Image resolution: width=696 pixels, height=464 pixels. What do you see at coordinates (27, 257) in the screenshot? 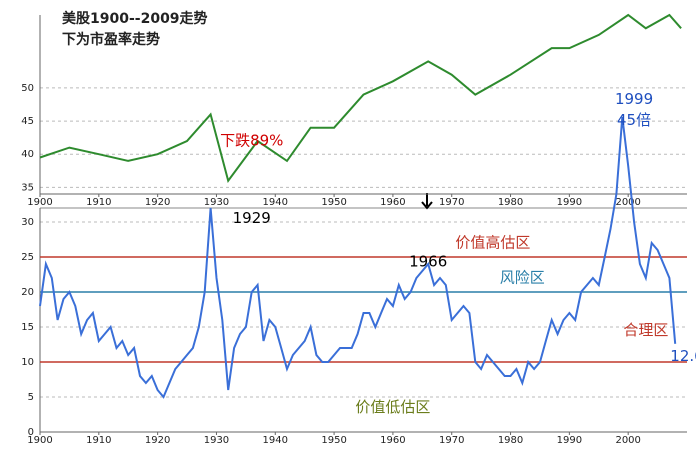
I see `y-tick-label: 25` at bounding box center [27, 257].